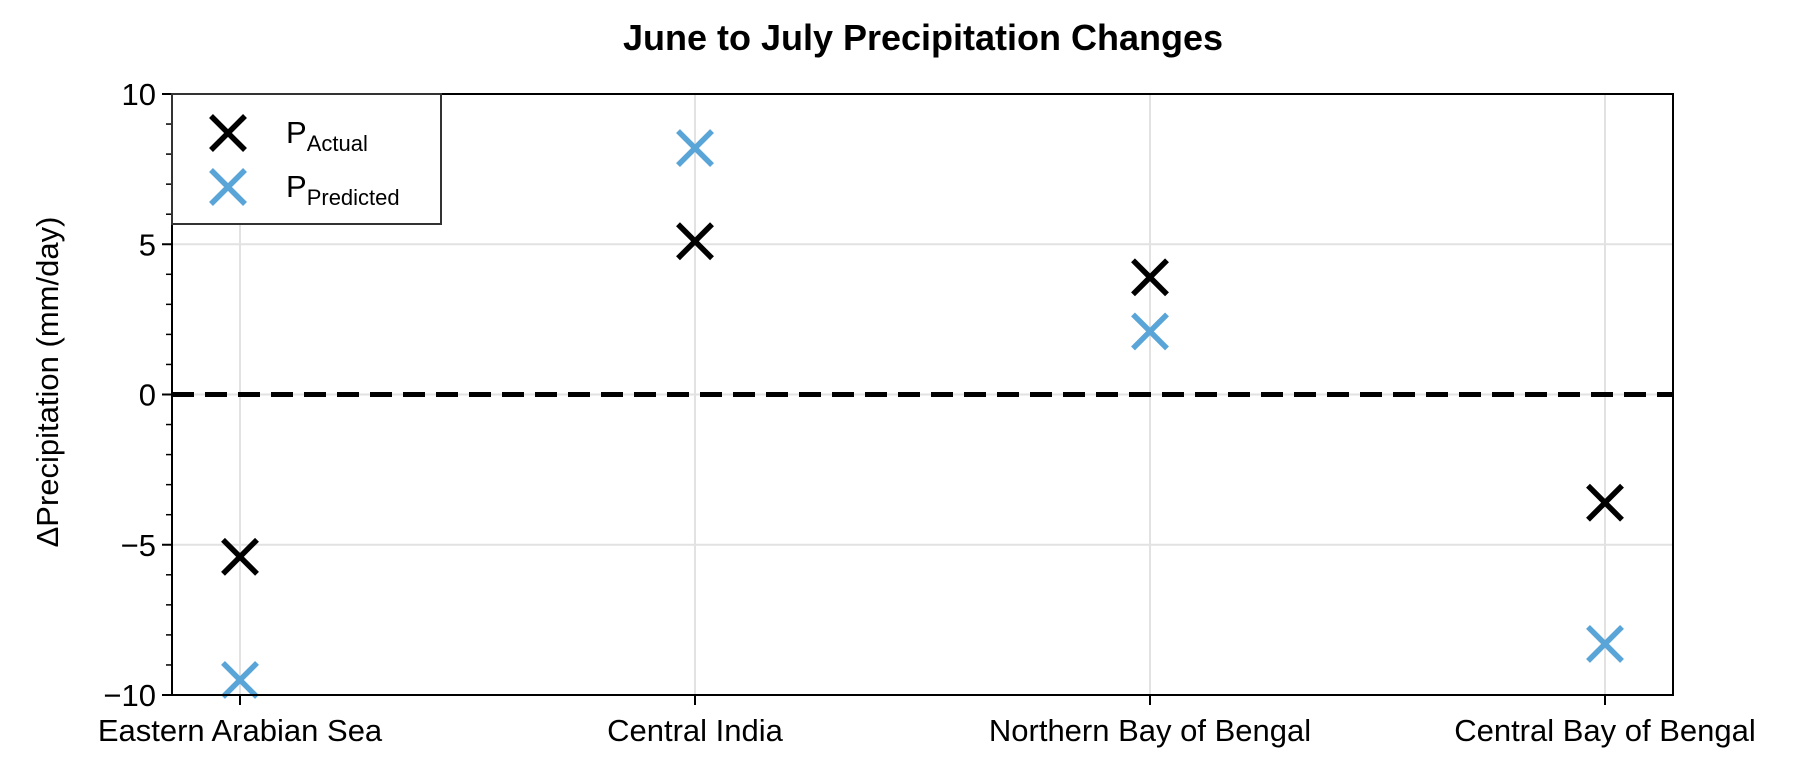 This screenshot has width=1805, height=774. Describe the element at coordinates (240, 730) in the screenshot. I see `x-tick-label: Eastern Arabian Sea` at that location.